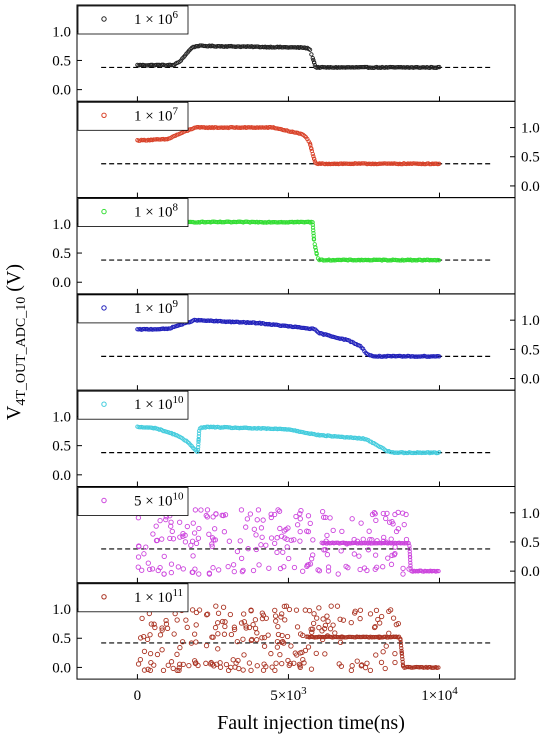 This screenshot has width=550, height=748. What do you see at coordinates (16, 342) in the screenshot?
I see `y-axis-label: V4T_OUT_ADC_10 (V)` at bounding box center [16, 342].